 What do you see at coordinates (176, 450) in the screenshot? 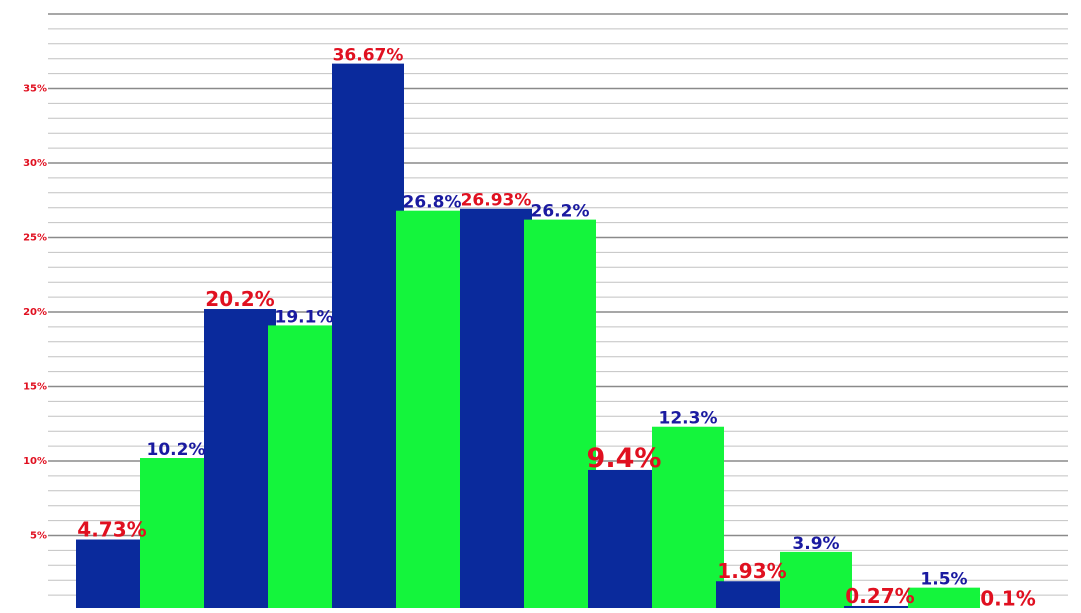
I see `bar-value-label: 10.2%` at bounding box center [176, 450].